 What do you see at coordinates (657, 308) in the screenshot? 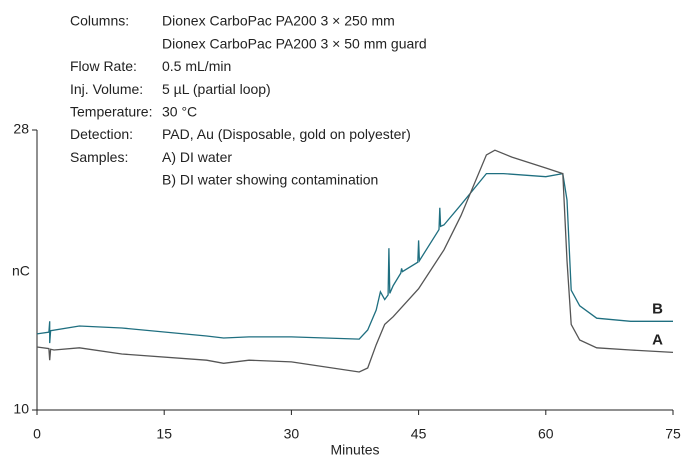
I see `series-label: B` at bounding box center [657, 308].